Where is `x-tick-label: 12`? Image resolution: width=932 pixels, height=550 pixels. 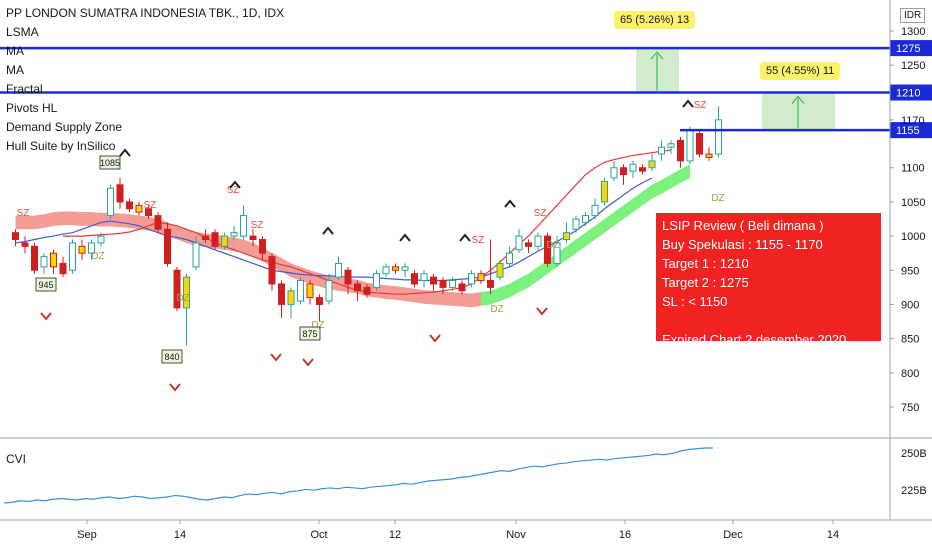 x-tick-label: 12 is located at coordinates (395, 535).